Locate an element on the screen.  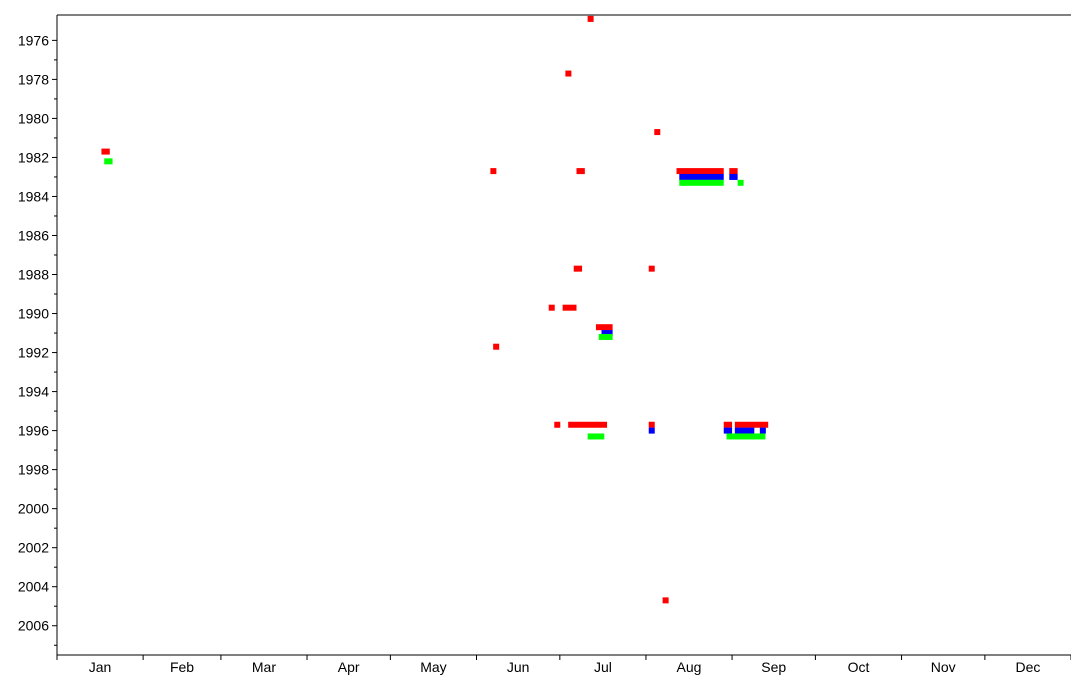
y-tick-label: 1984 is located at coordinates (33, 196).